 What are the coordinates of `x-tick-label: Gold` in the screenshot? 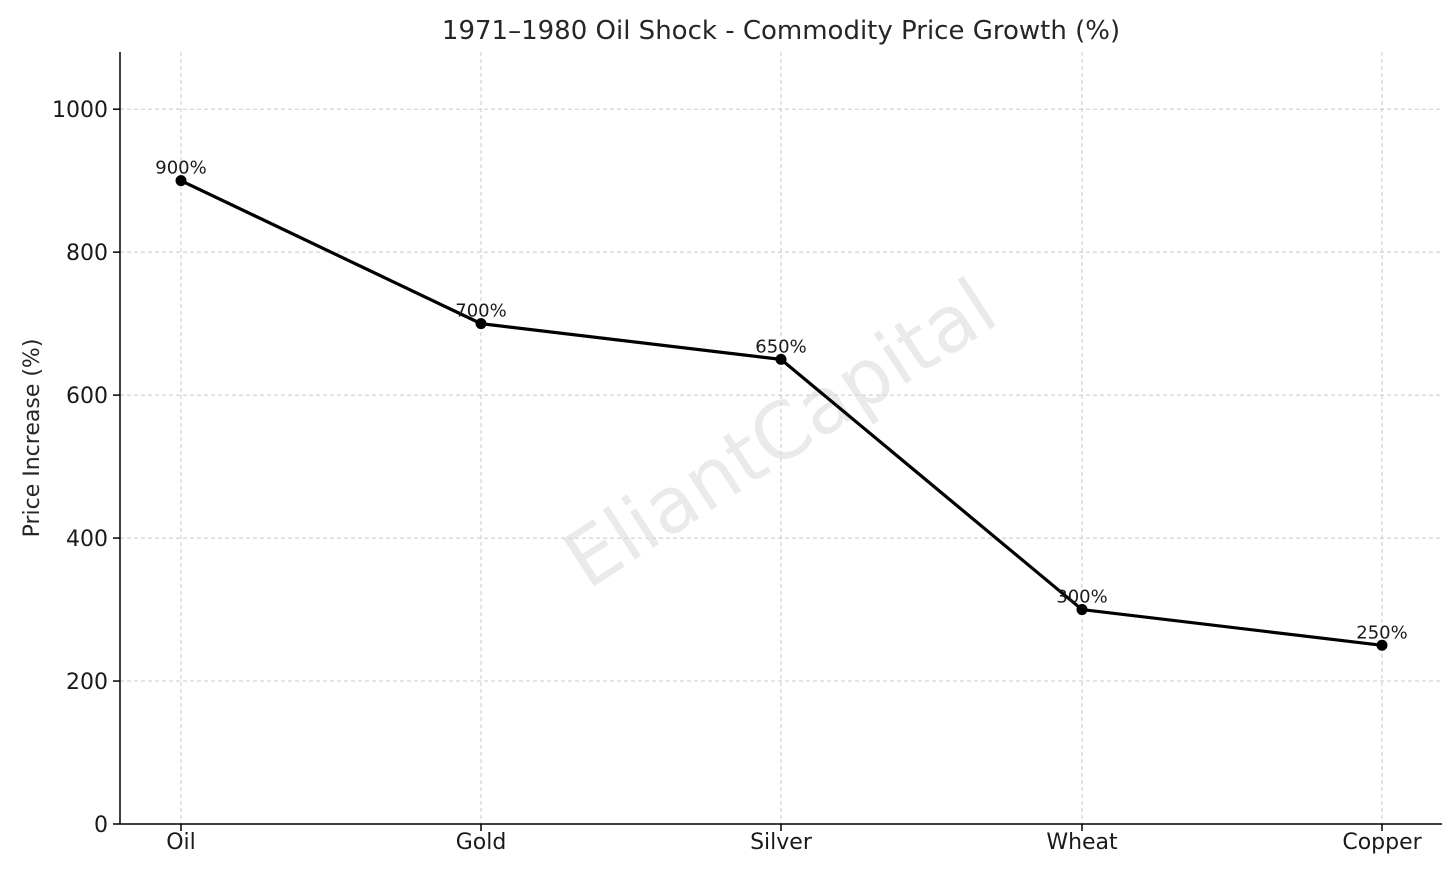 It's located at (481, 842).